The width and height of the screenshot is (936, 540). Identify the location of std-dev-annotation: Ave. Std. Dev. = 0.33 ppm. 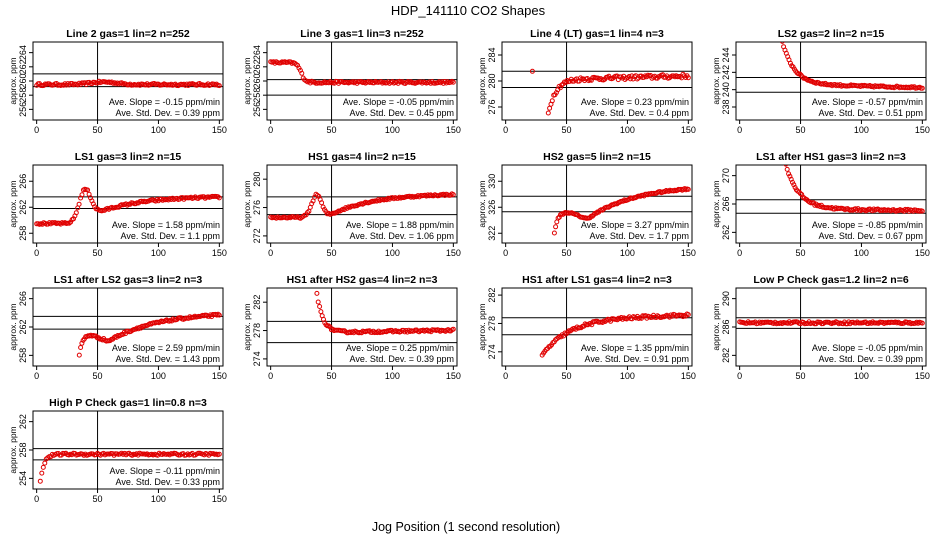
(168, 482).